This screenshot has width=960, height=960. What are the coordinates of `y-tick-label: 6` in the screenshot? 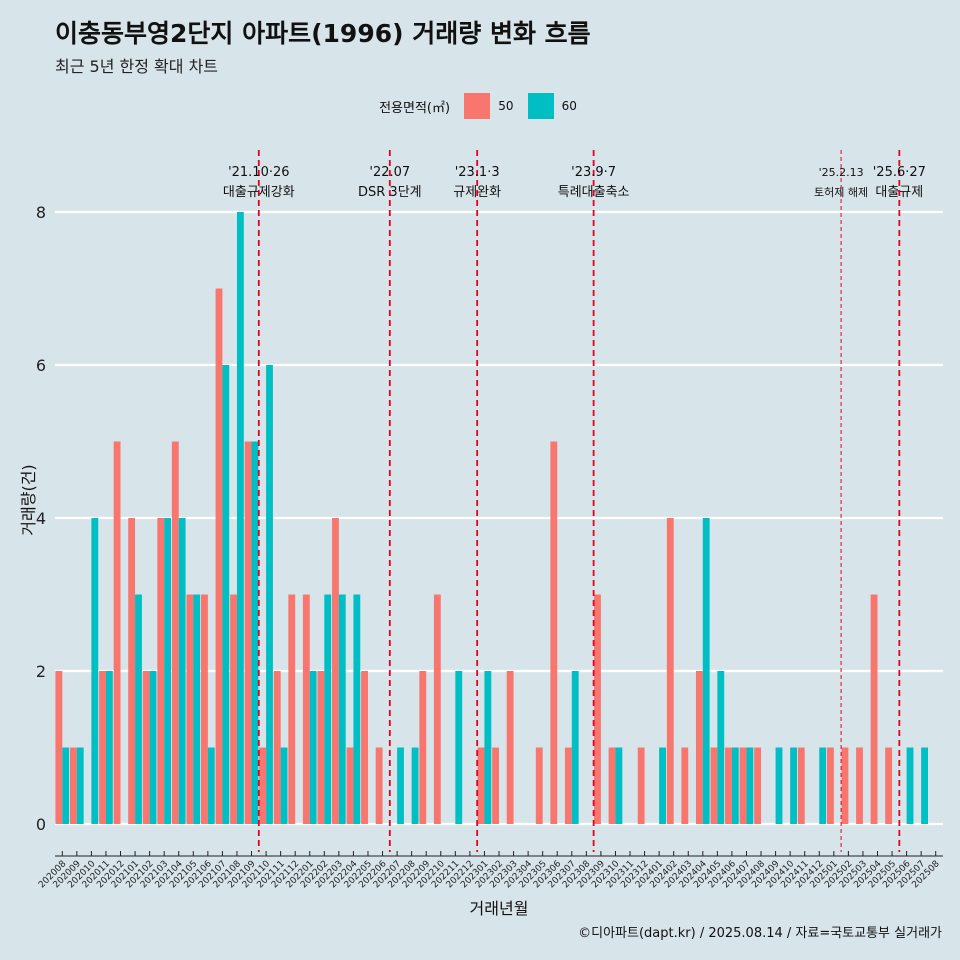 It's located at (41, 365).